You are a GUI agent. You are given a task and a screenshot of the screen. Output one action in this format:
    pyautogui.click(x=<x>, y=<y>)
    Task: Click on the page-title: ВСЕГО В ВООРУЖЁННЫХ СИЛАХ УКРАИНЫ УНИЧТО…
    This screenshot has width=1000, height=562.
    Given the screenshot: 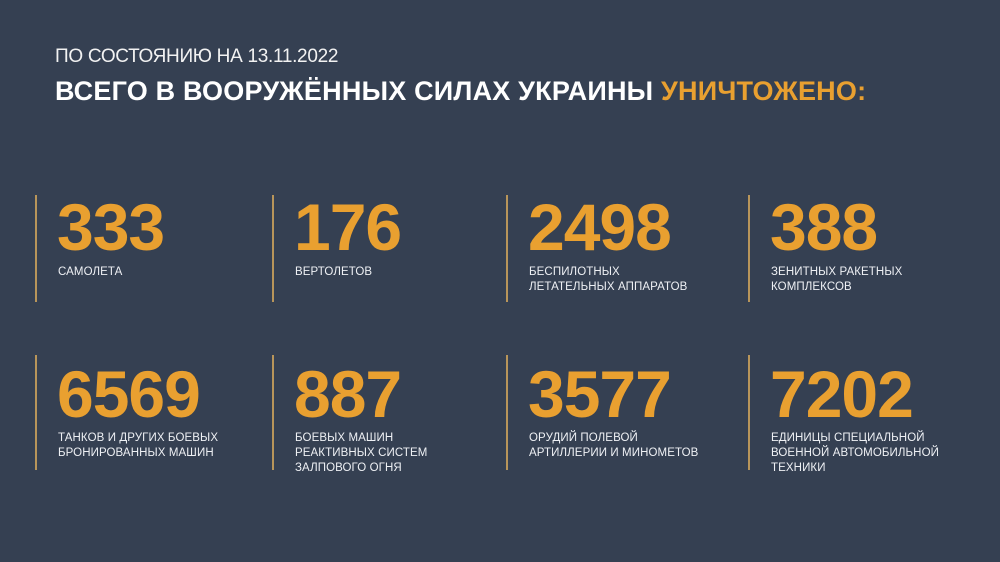 What is the action you would take?
    pyautogui.click(x=460, y=91)
    